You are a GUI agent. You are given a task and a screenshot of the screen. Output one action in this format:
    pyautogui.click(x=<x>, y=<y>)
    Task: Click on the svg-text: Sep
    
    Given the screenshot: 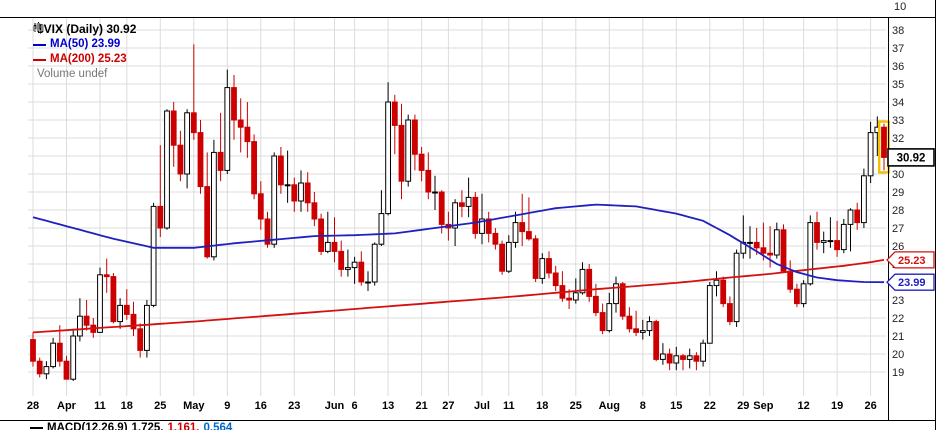 What is the action you would take?
    pyautogui.click(x=763, y=406)
    